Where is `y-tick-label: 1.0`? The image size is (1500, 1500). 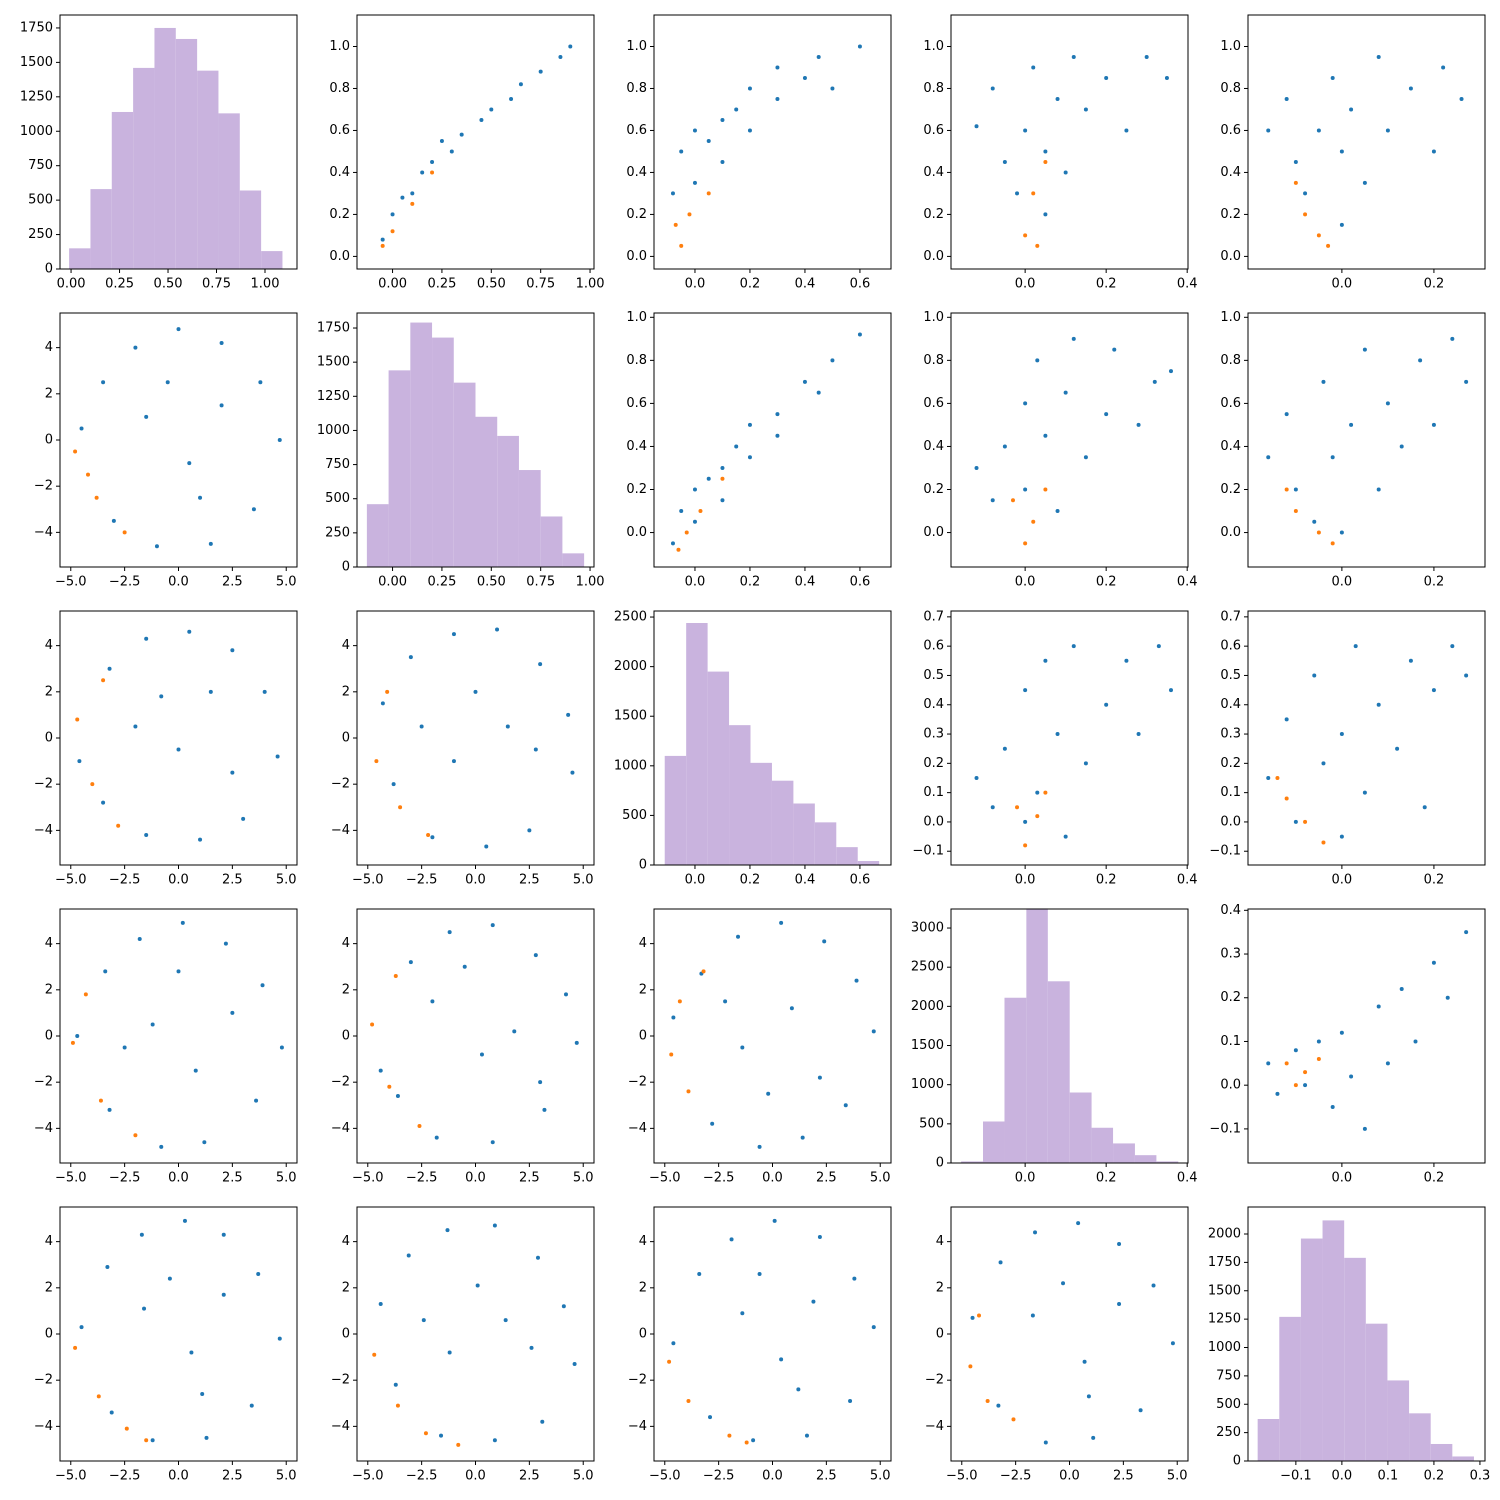
y-tick-label: 1.0 is located at coordinates (1230, 317).